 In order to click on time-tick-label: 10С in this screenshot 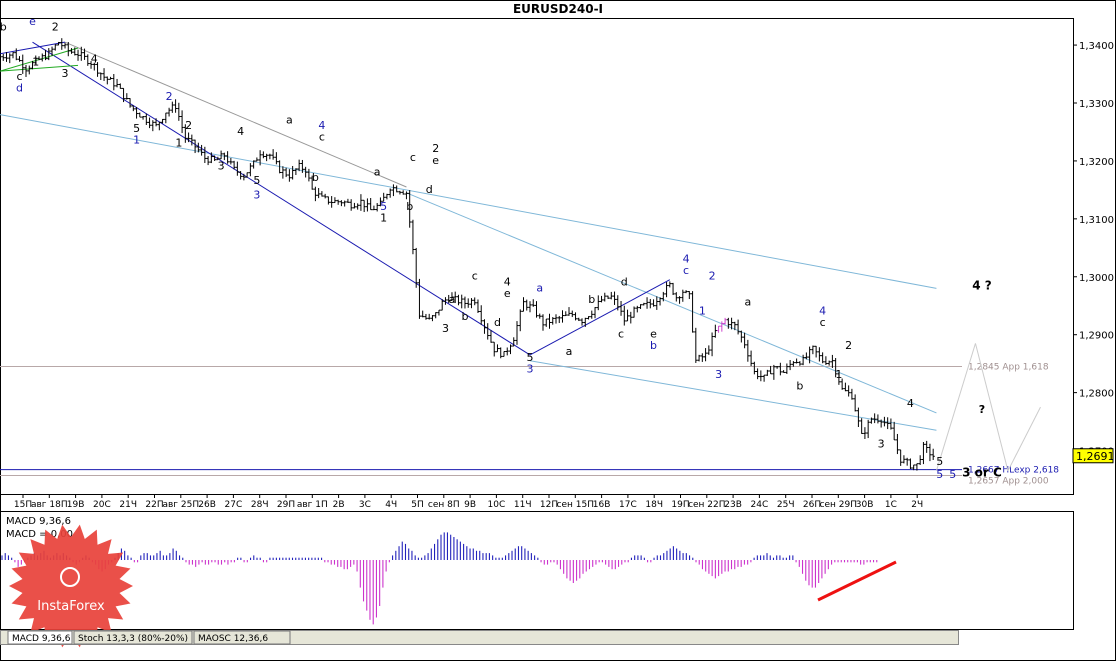, I will do `click(497, 505)`.